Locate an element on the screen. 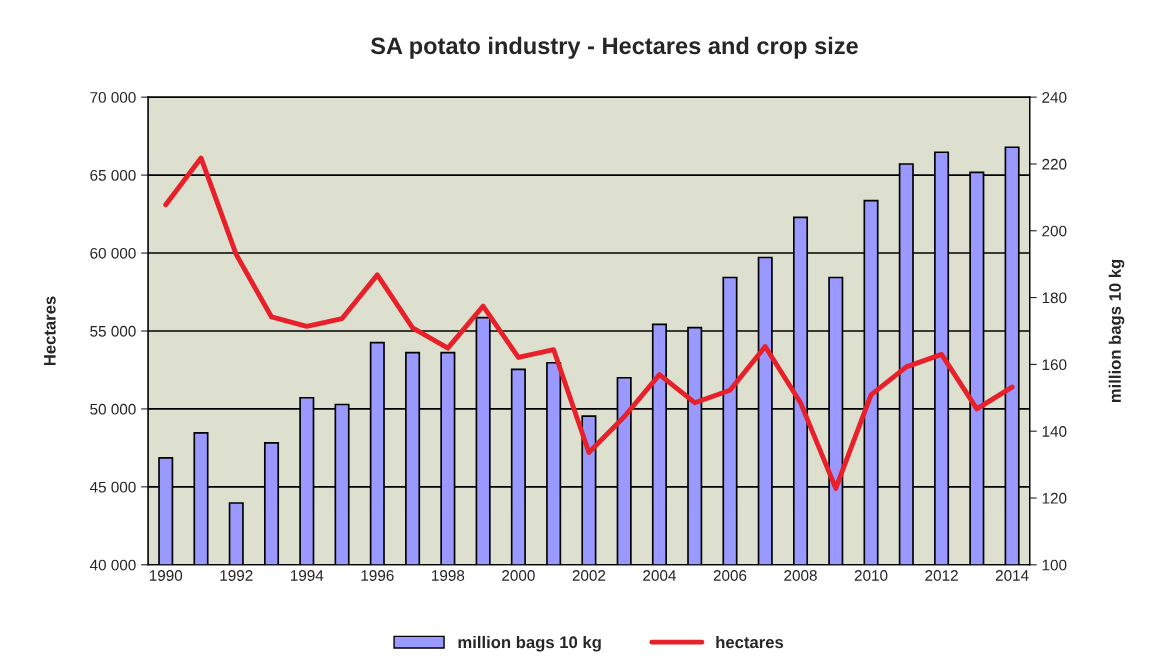 The height and width of the screenshot is (670, 1157). y-tick-label: 55 000 is located at coordinates (113, 331).